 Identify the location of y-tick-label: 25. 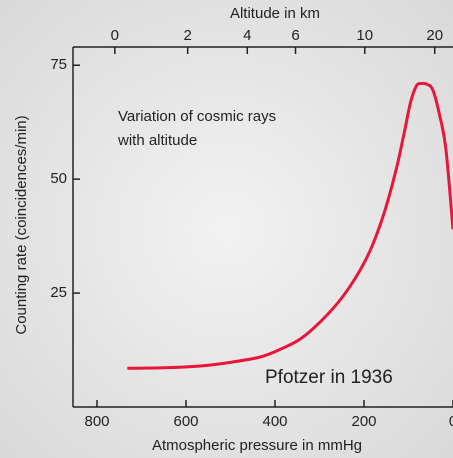
(58, 292).